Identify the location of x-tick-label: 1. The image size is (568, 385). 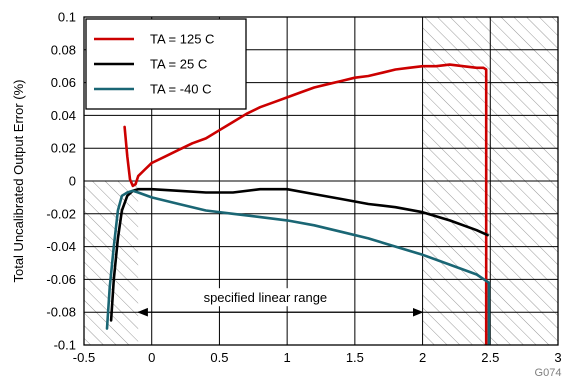
(287, 357).